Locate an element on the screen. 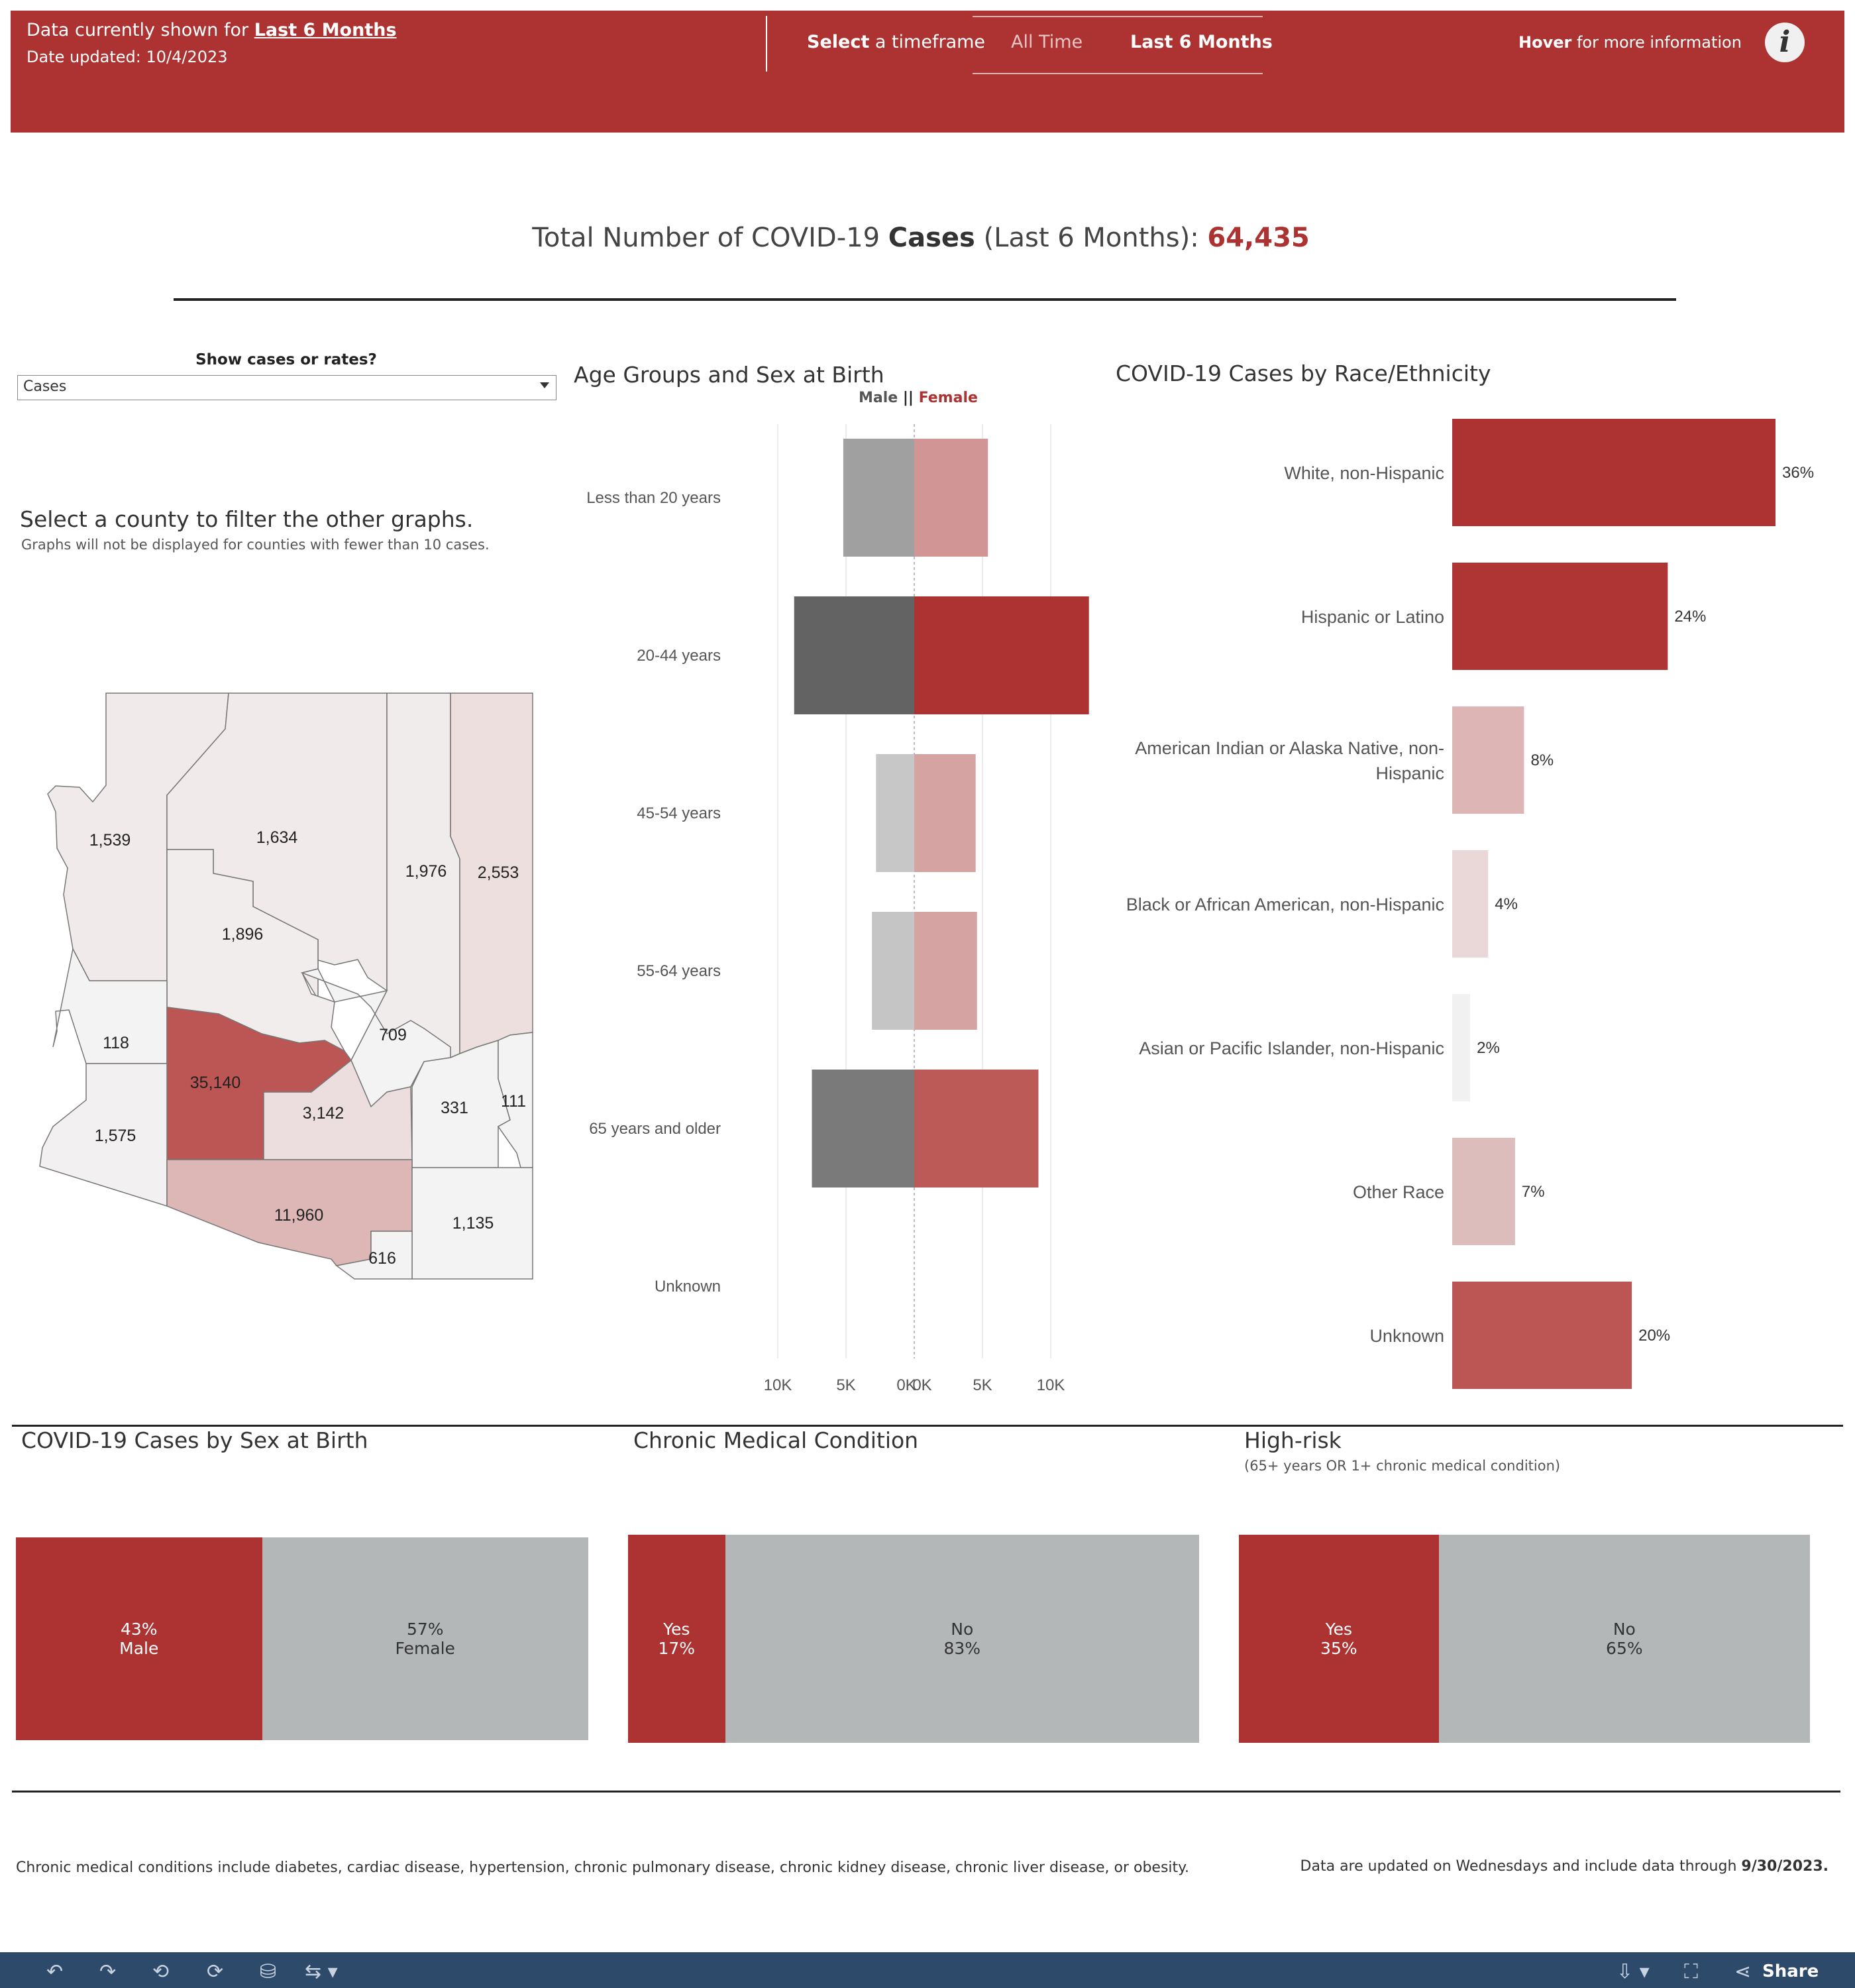 This screenshot has height=1988, width=1855. county-la-paz is located at coordinates (110, 1005).